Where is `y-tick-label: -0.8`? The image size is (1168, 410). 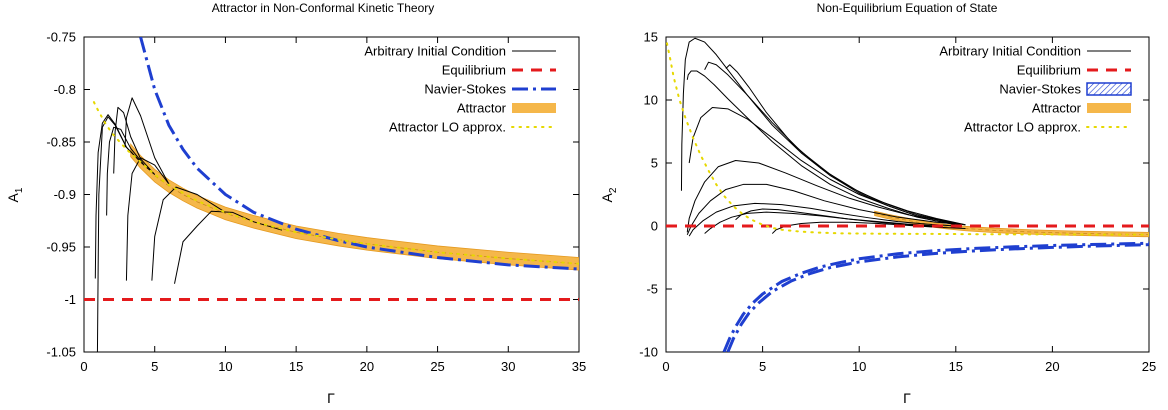
y-tick-label: -0.8 is located at coordinates (65, 89).